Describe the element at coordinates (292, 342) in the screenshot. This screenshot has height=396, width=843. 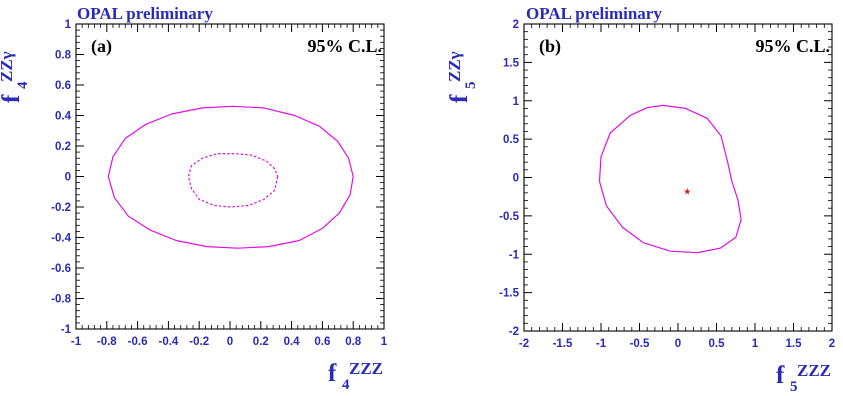
I see `panel-a-xtick-label: 0.4` at that location.